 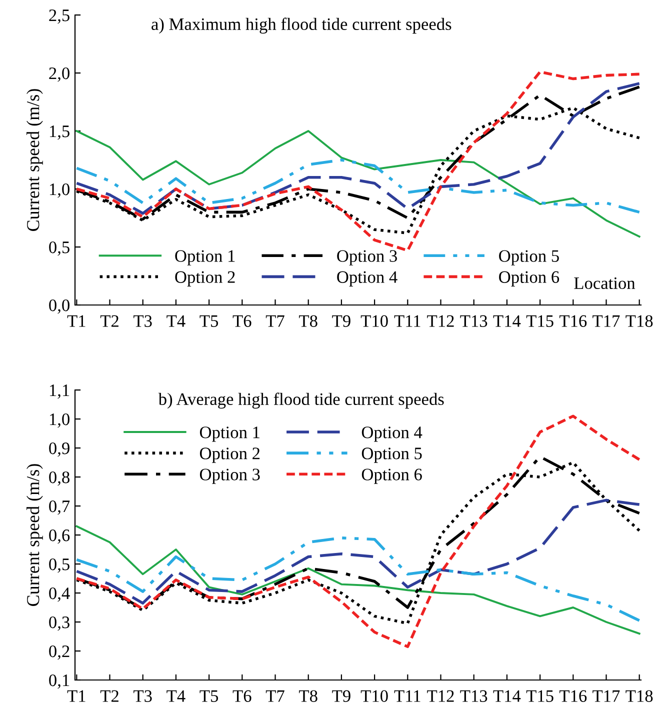 What do you see at coordinates (59, 536) in the screenshot?
I see `y-tick-label: 0,6` at bounding box center [59, 536].